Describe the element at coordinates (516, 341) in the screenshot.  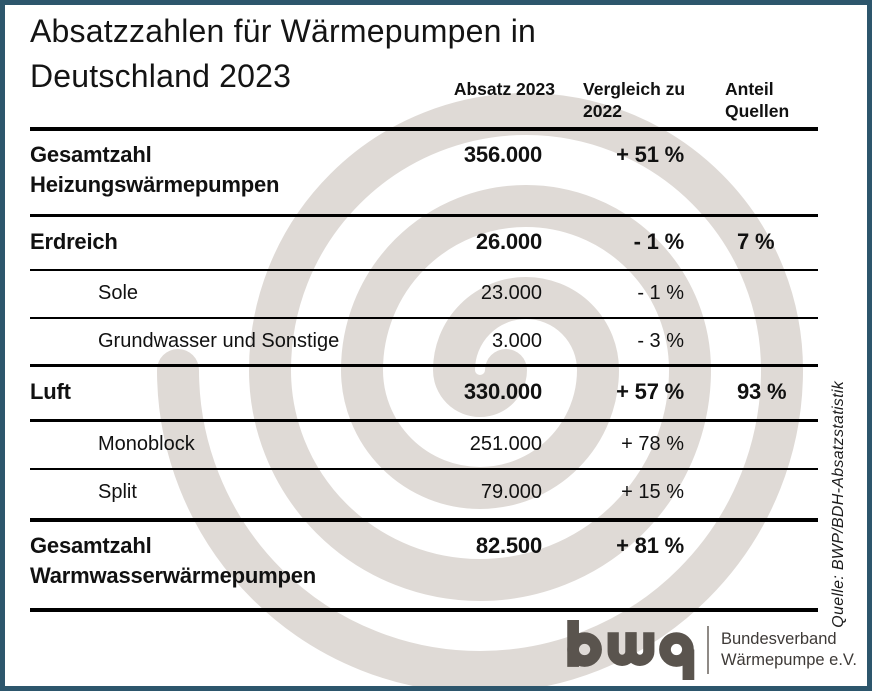
I see `absatz-value: 3.000` at that location.